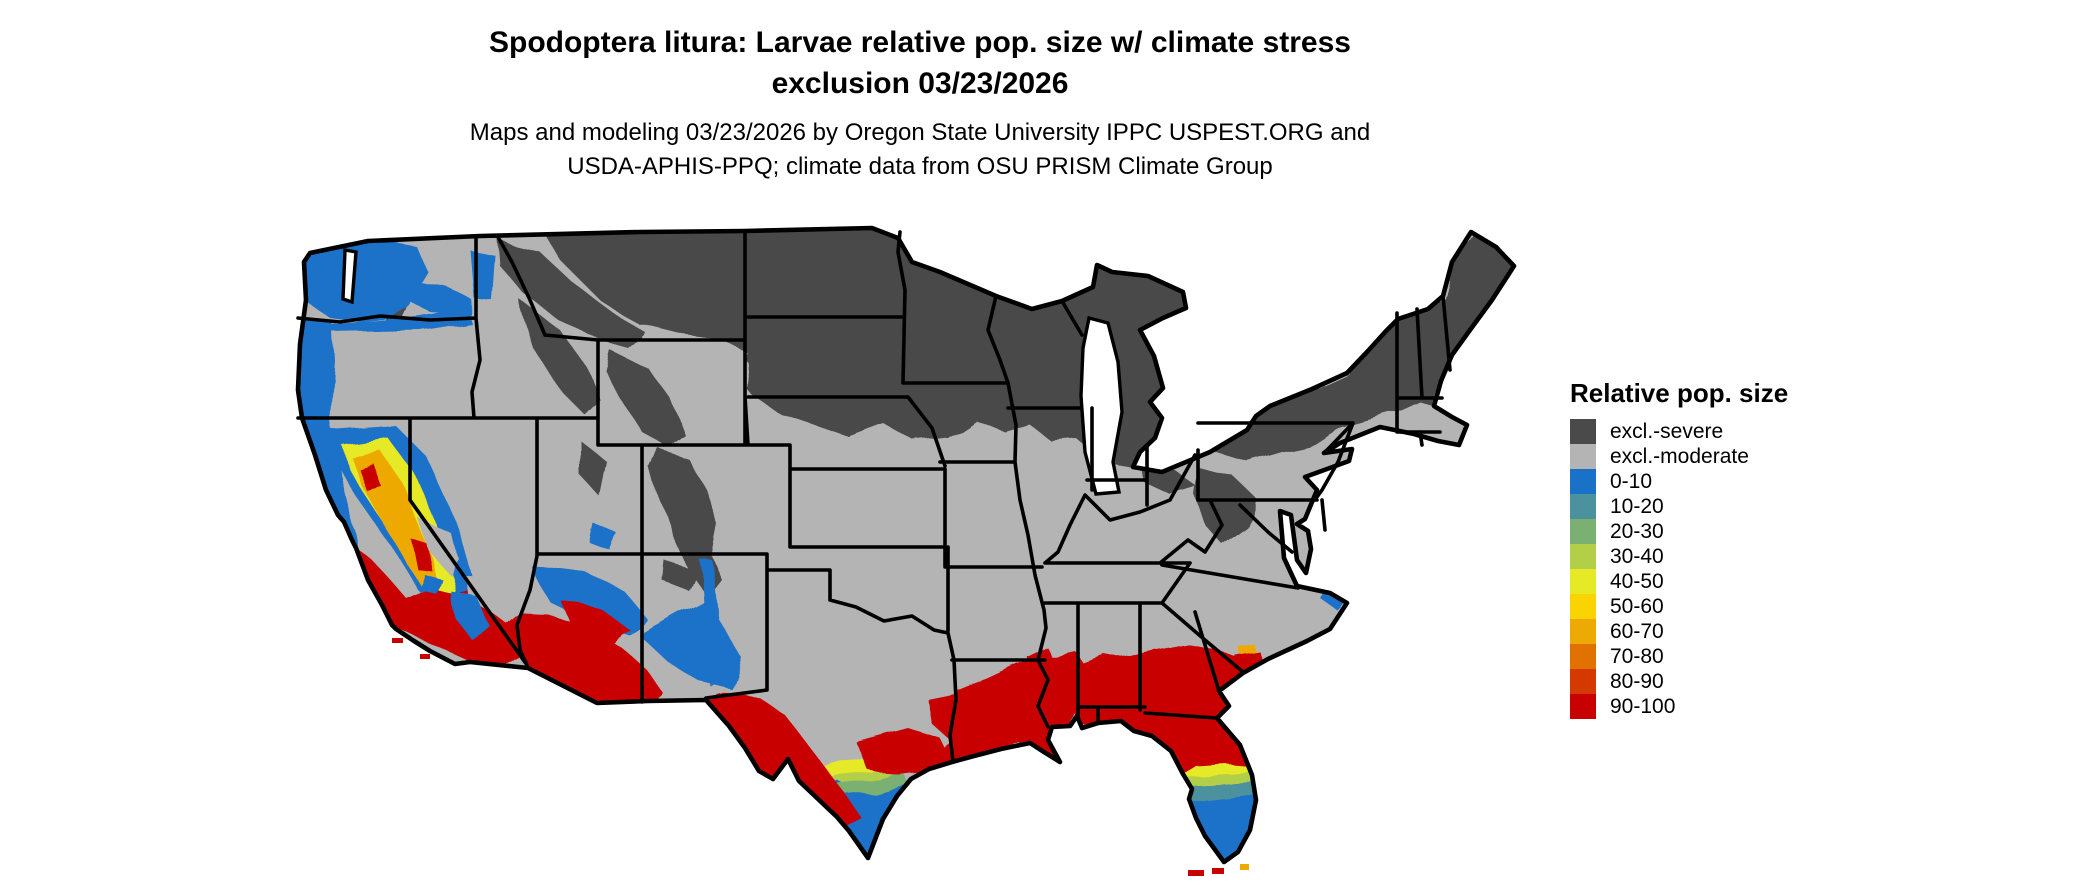 The image size is (2100, 892). Describe the element at coordinates (1637, 606) in the screenshot. I see `legend-label: 50-60` at that location.